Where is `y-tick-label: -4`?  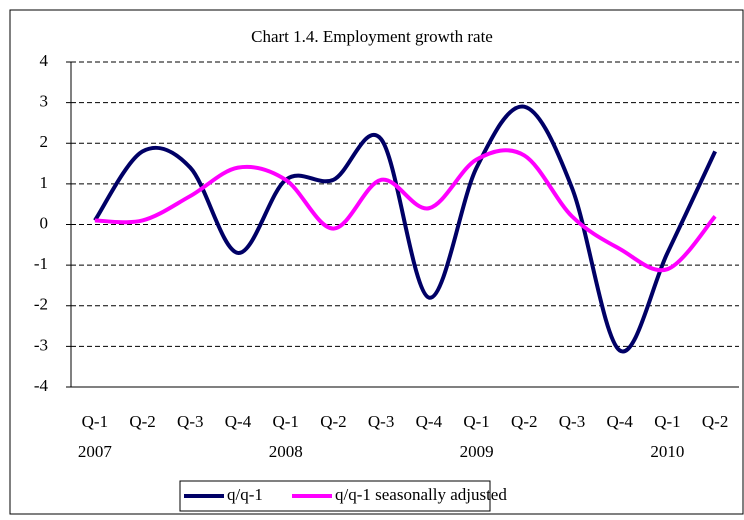
y-tick-label: -4 is located at coordinates (41, 385).